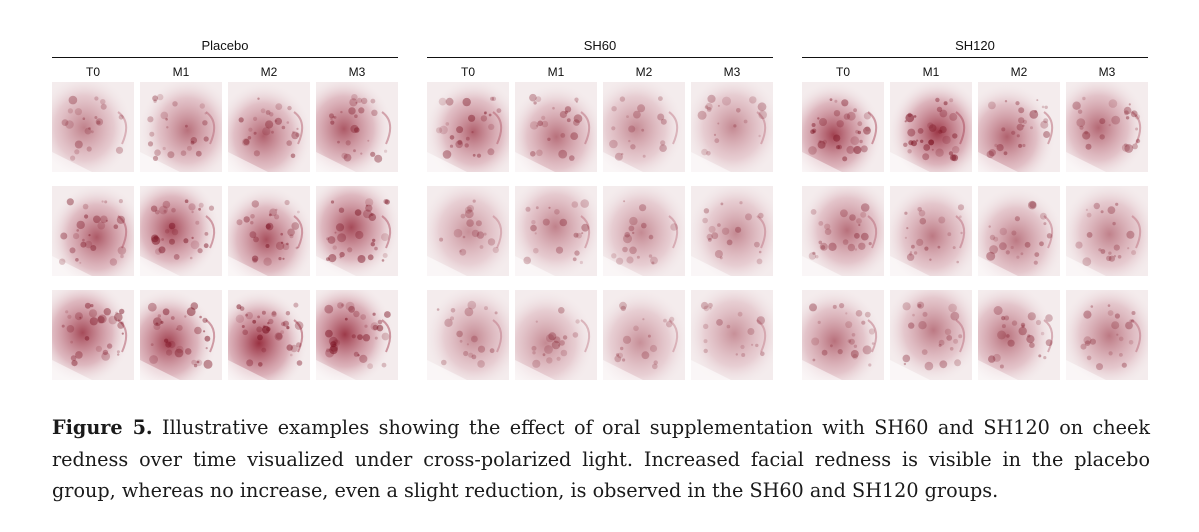 The image size is (1199, 532). I want to click on figure-label: Figure 5., so click(102, 428).